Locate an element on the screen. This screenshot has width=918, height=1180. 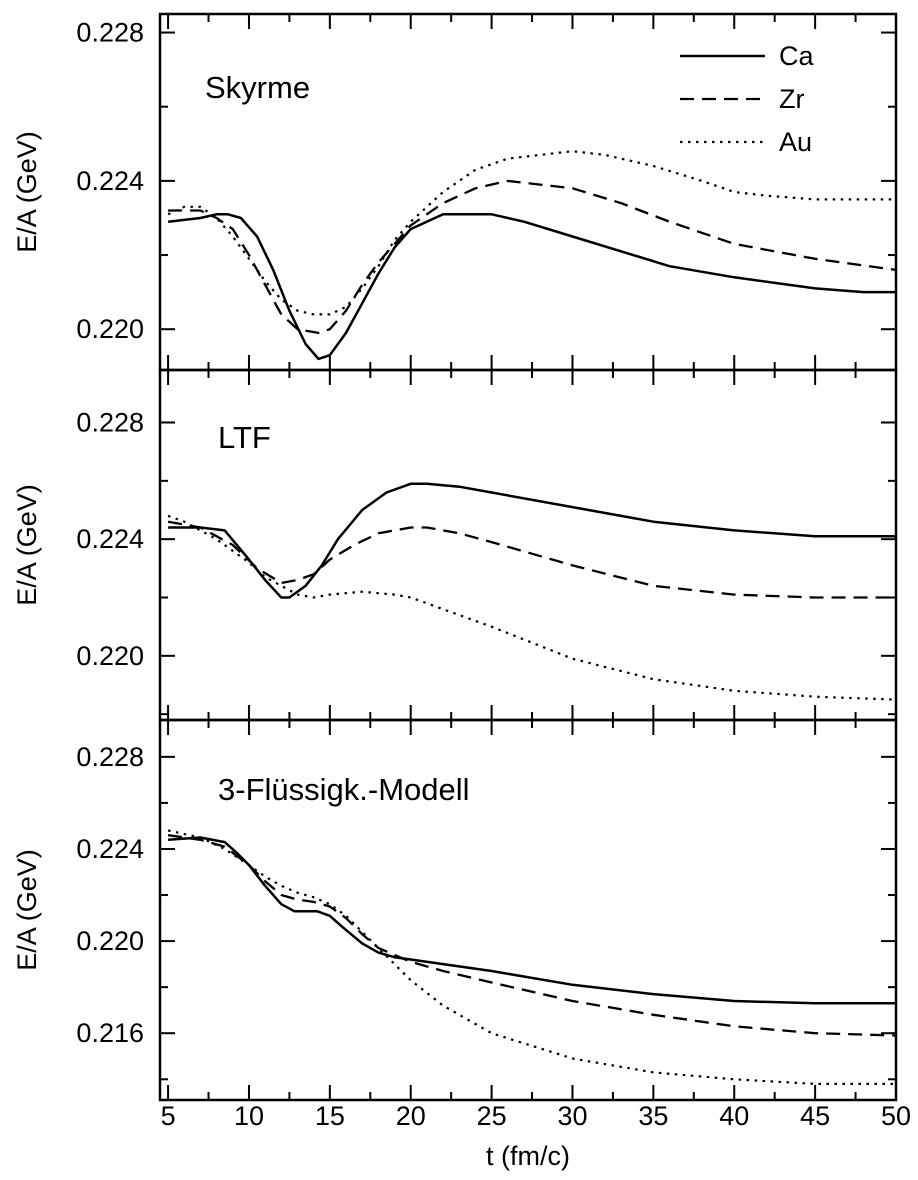
legend: Ca Zr Au is located at coordinates (747, 99).